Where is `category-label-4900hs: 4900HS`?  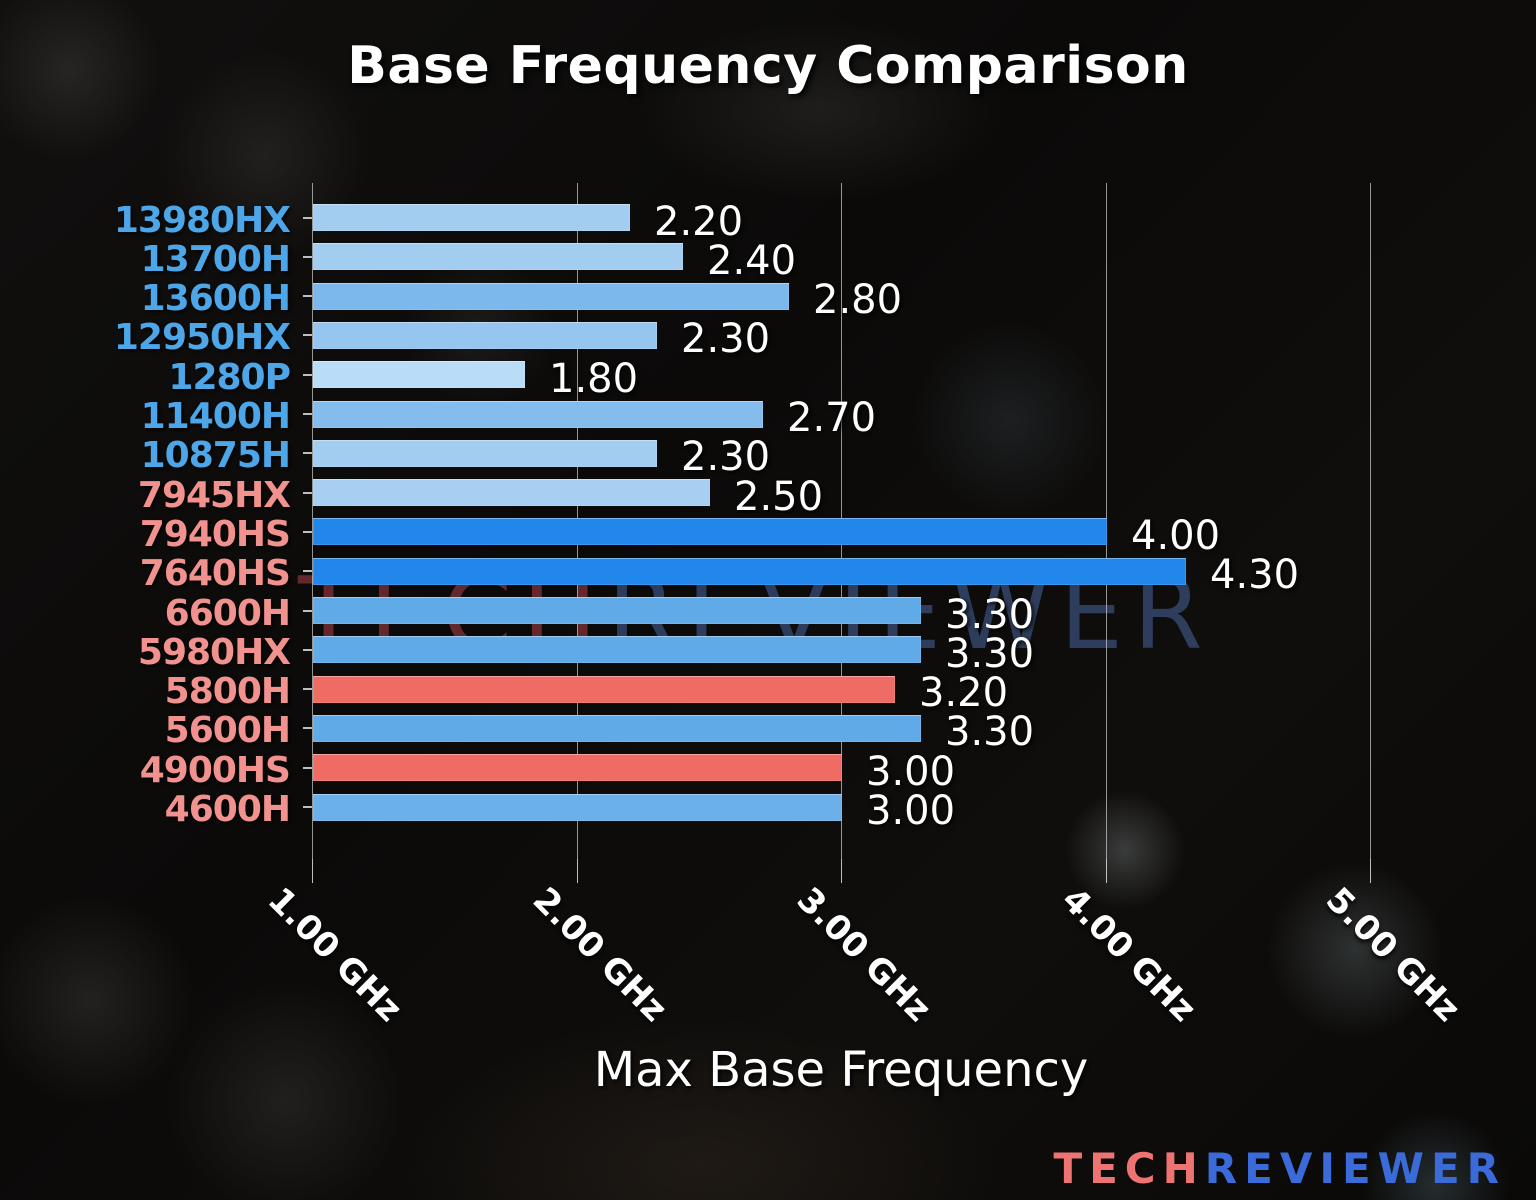 category-label-4900hs: 4900HS is located at coordinates (215, 770).